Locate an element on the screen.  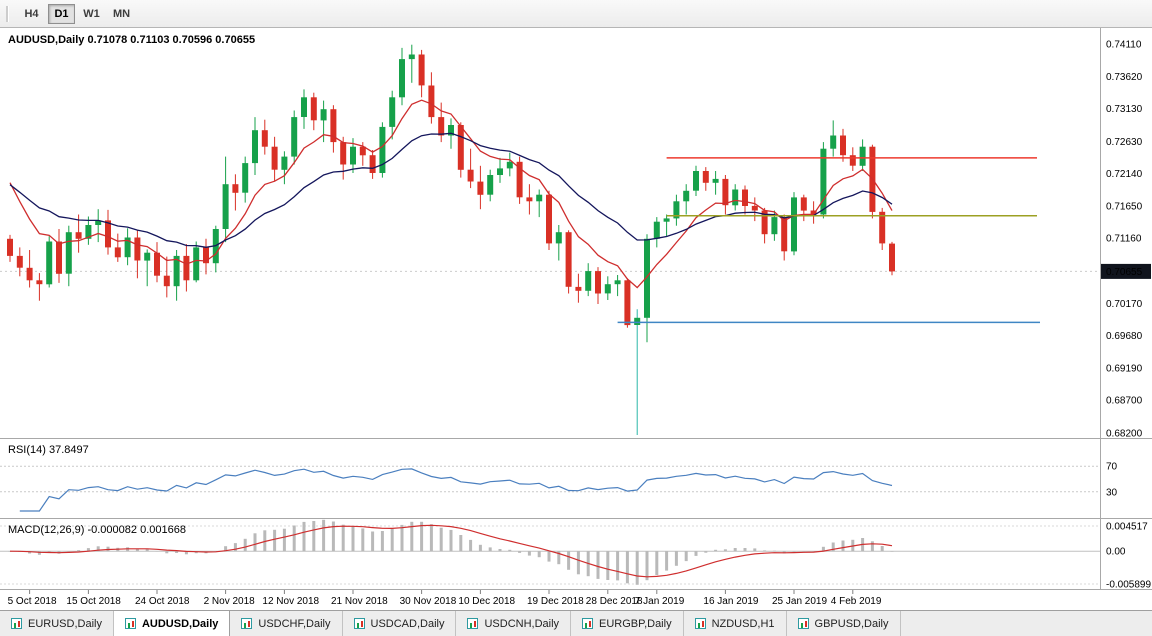
rsi-level-label: 70 is located at coordinates (1112, 467).